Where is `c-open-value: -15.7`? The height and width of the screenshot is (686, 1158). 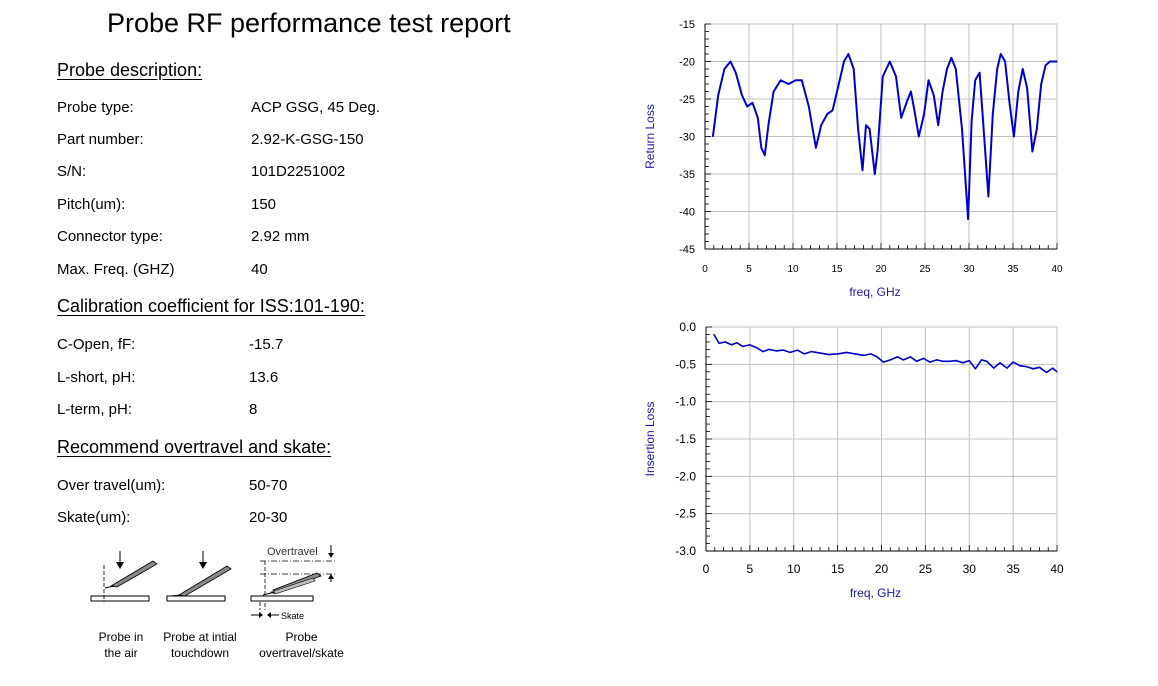
c-open-value: -15.7 is located at coordinates (266, 344).